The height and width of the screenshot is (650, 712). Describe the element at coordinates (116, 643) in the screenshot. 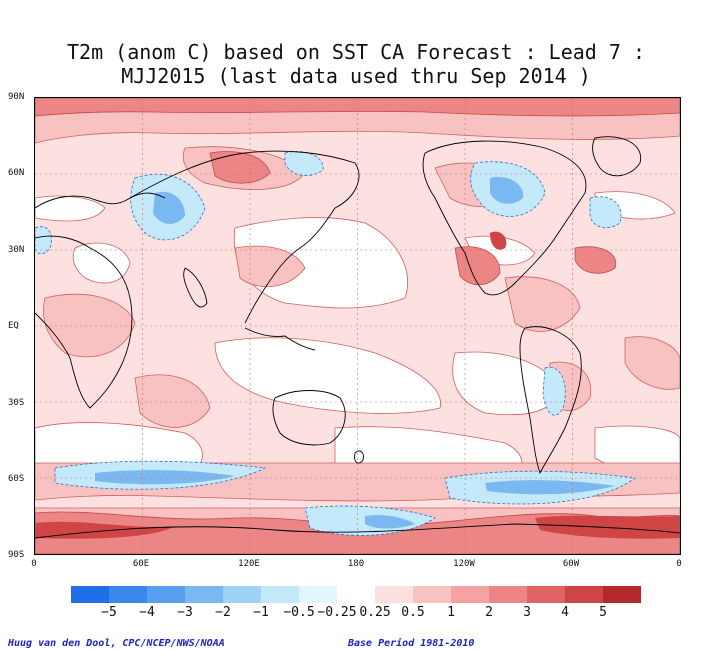

I see `credit-text: Huug van den Dool, CPC/NCEP/NWS/NOAA` at that location.